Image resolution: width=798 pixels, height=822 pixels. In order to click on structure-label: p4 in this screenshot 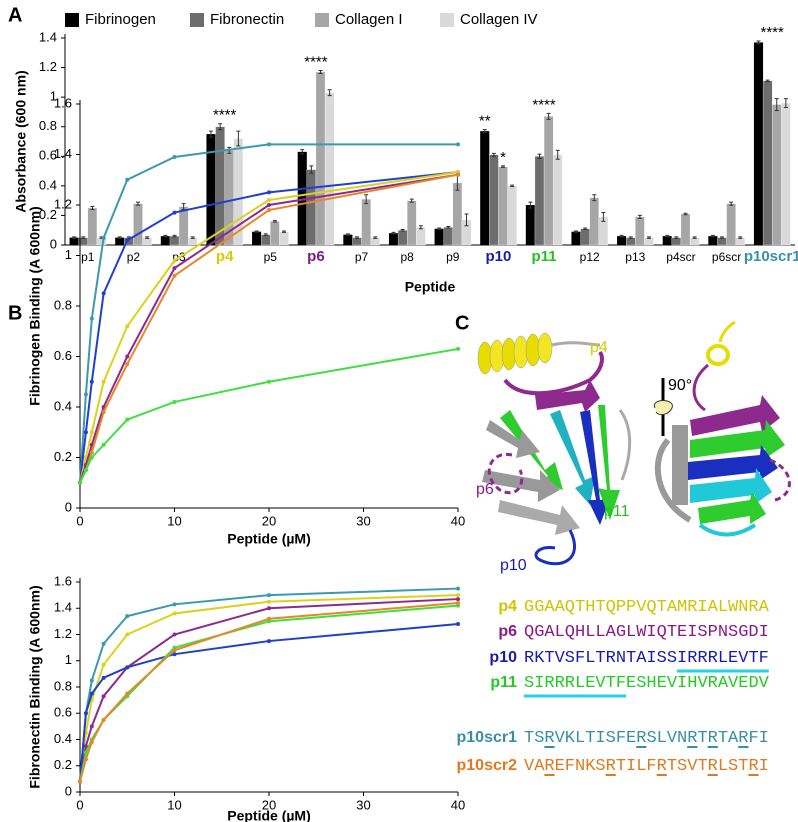, I will do `click(599, 347)`.